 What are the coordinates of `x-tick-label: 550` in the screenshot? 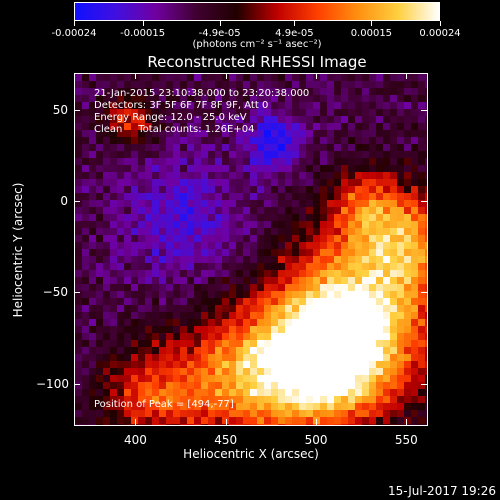 It's located at (406, 440).